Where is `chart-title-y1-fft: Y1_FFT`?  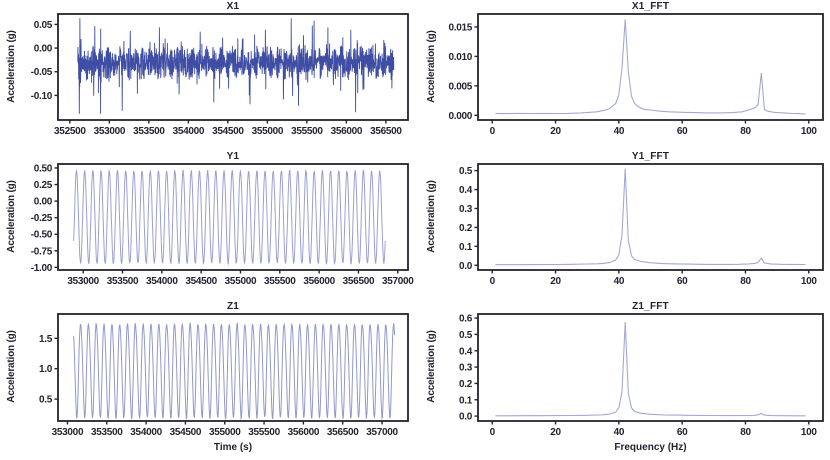
chart-title-y1-fft: Y1_FFT is located at coordinates (650, 156).